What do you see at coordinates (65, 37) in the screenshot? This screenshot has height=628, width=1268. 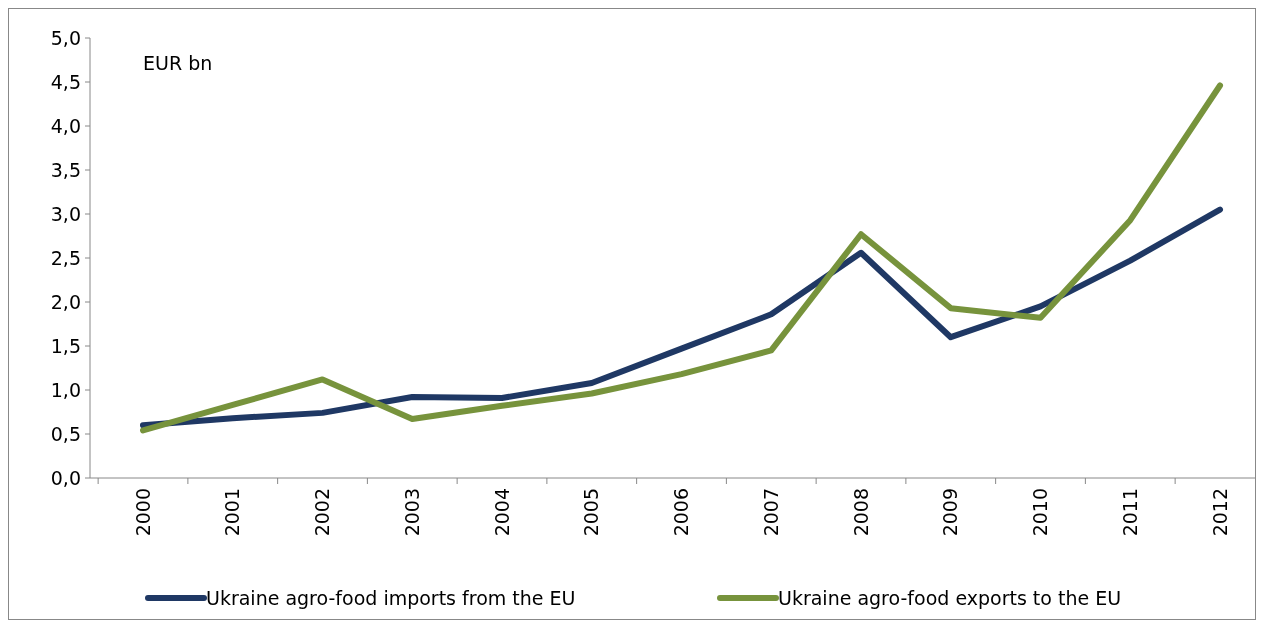 I see `y-tick-label: 5,0` at bounding box center [65, 37].